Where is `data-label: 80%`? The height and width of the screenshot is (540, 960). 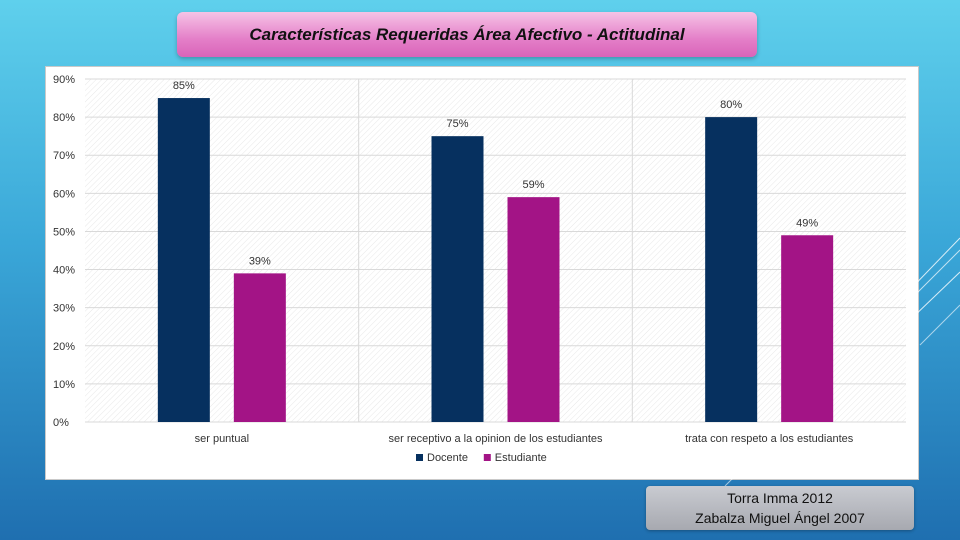
data-label: 80% is located at coordinates (731, 105).